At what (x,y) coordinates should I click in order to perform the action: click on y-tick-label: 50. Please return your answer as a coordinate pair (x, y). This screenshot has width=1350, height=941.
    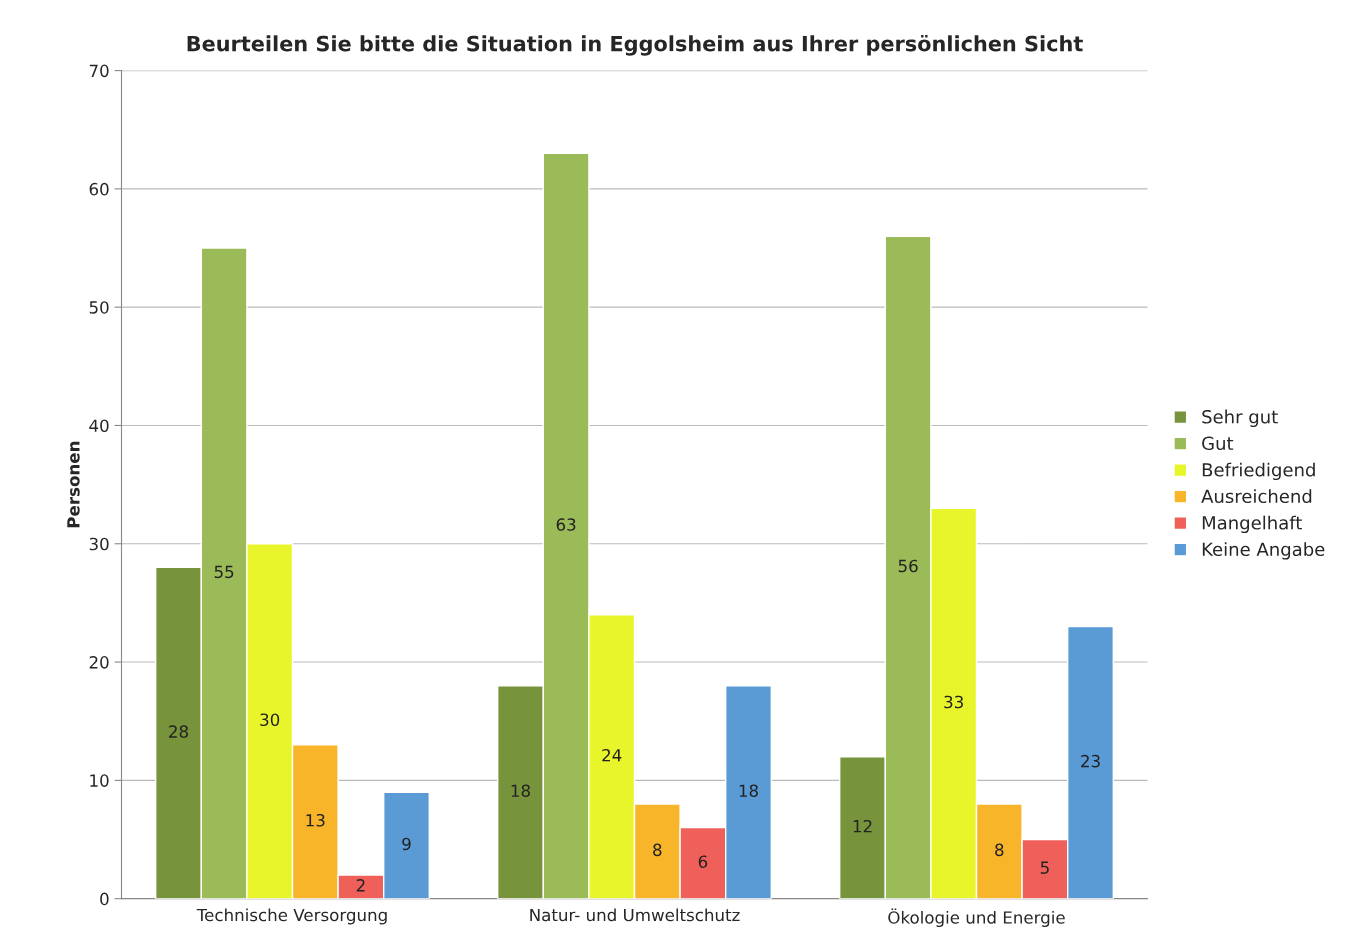
    Looking at the image, I should click on (99, 307).